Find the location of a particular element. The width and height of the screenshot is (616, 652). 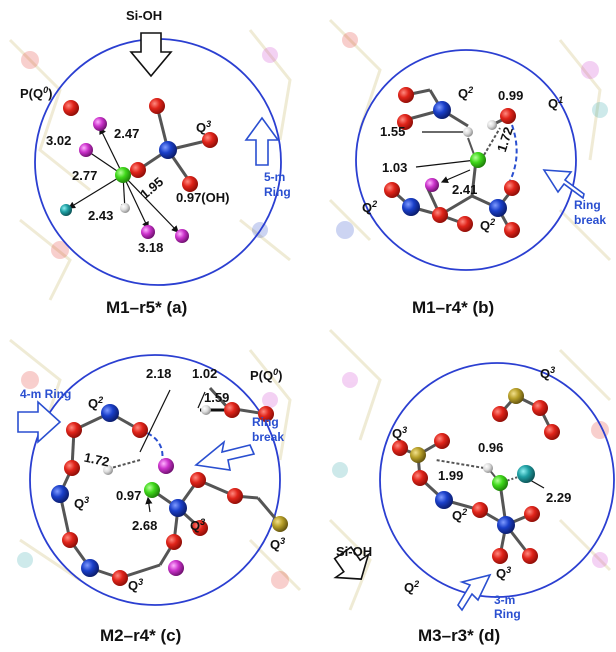

panel-b-circle is located at coordinates (466, 160).